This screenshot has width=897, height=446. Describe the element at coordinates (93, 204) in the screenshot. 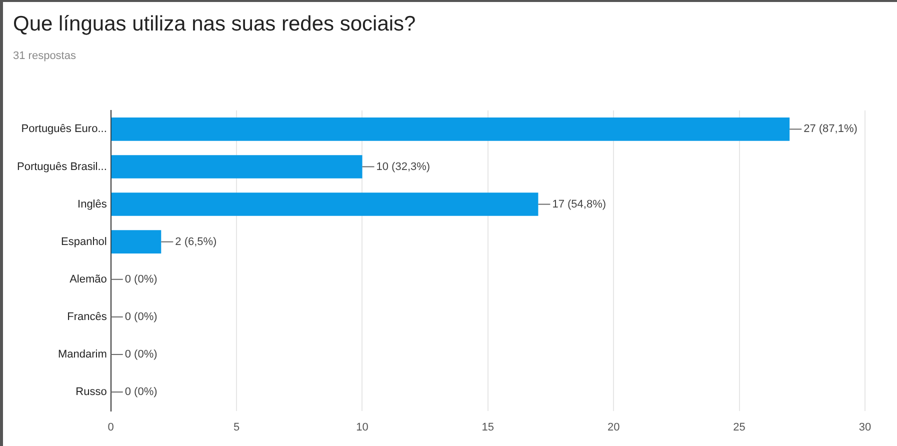

I see `y-tick-label: Inglês` at that location.